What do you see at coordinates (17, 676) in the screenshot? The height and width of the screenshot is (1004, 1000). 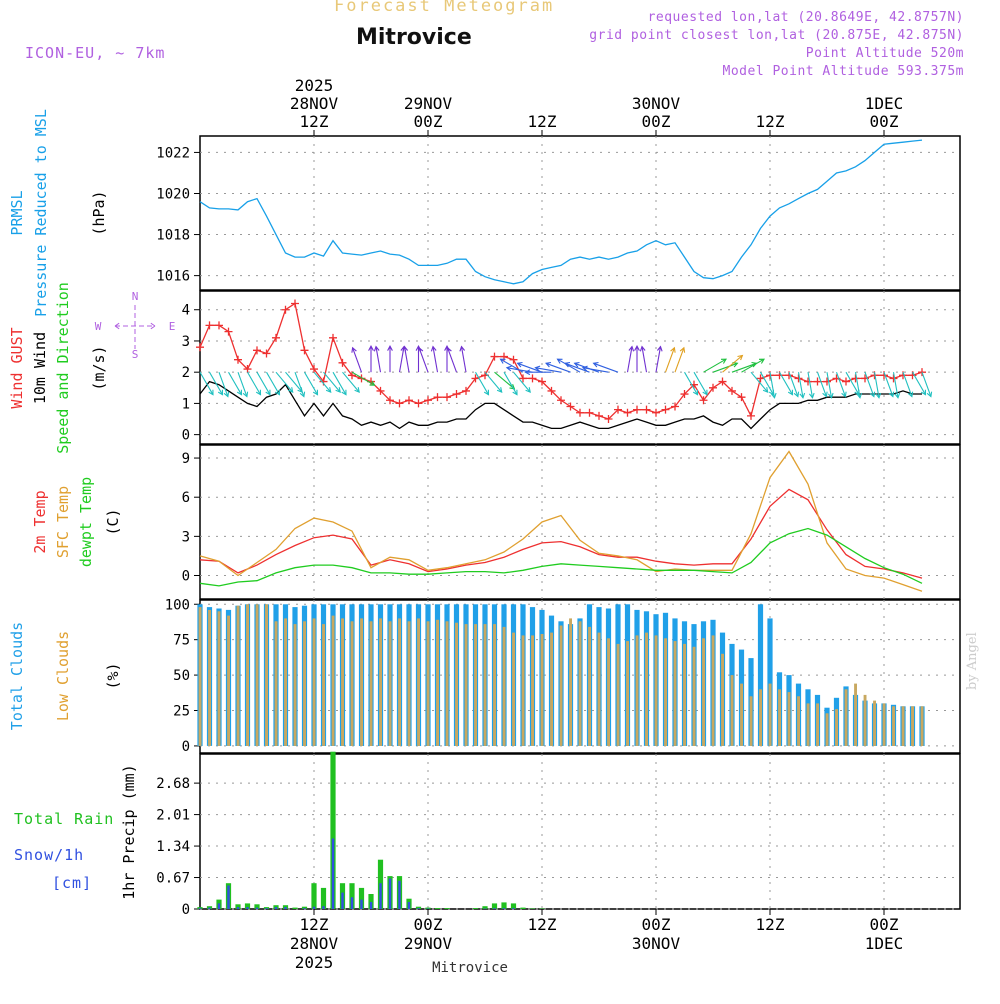 I see `total-cloud-label: Total Clouds` at bounding box center [17, 676].